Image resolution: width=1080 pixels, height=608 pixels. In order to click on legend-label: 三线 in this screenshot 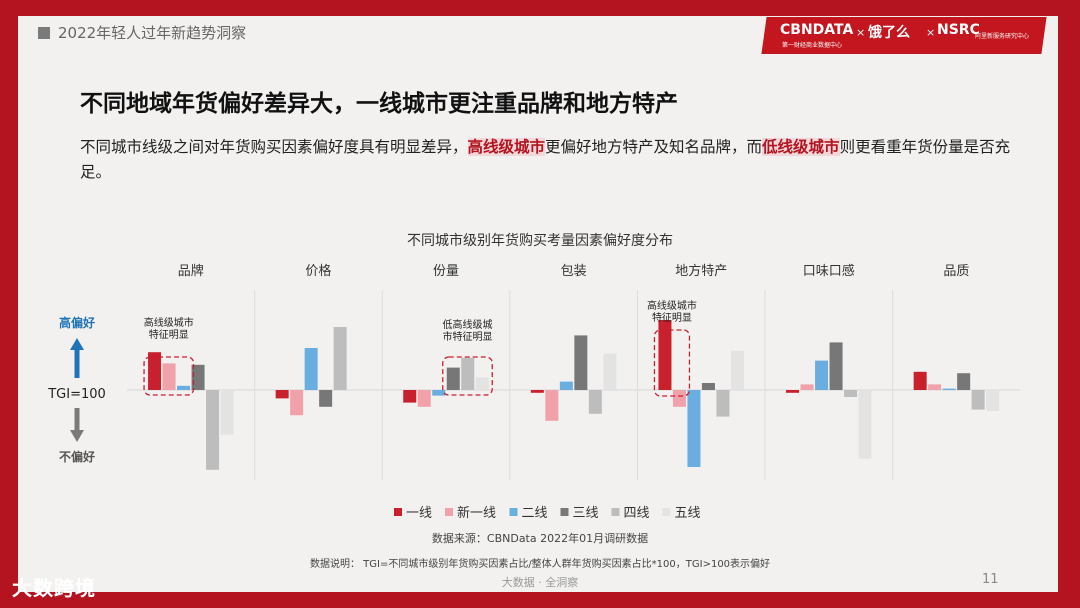, I will do `click(586, 513)`.